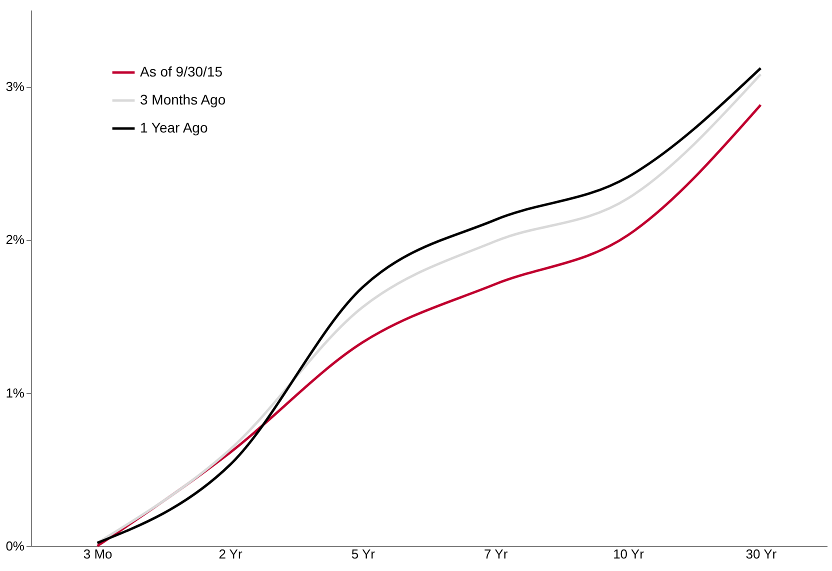  Describe the element at coordinates (762, 554) in the screenshot. I see `x-tick-label: 30 Yr` at that location.